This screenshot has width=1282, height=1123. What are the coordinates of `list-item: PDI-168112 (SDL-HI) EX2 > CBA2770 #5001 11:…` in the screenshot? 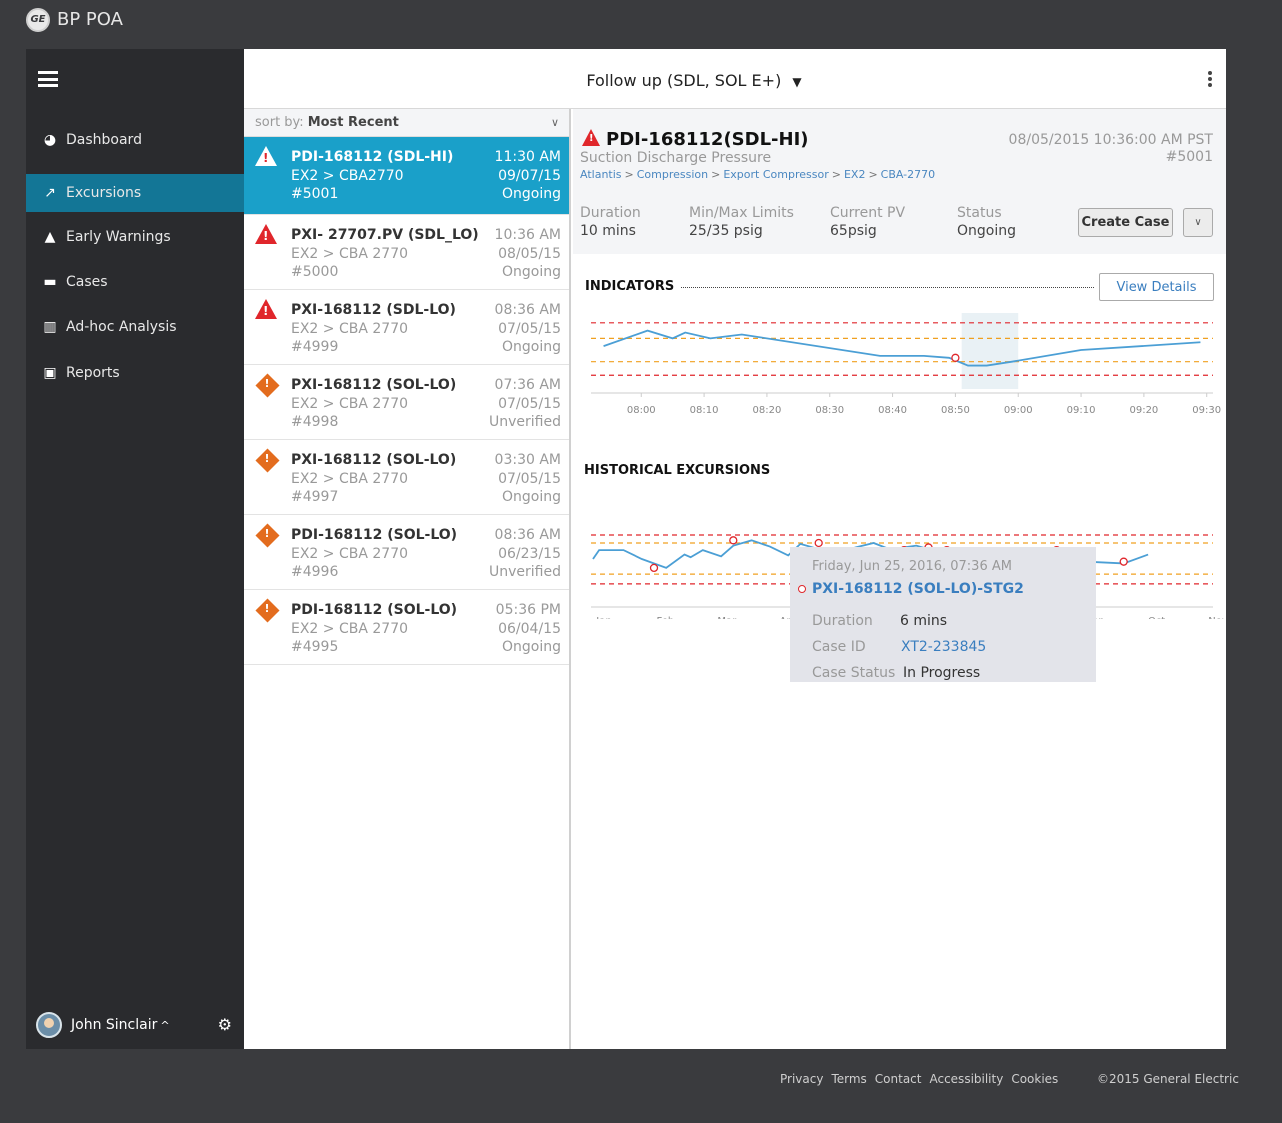 It's located at (406, 176).